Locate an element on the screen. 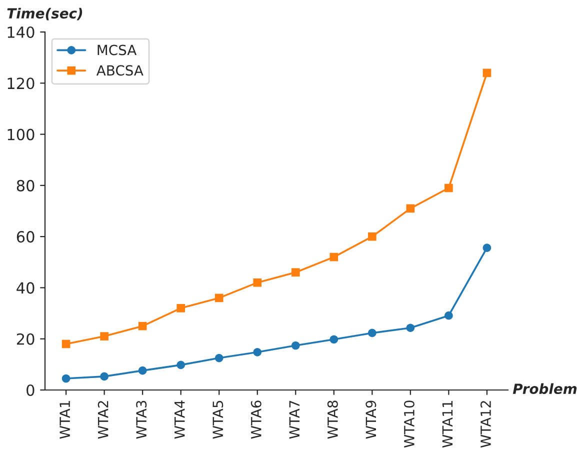  y-axis-title: Time(sec) is located at coordinates (44, 14).